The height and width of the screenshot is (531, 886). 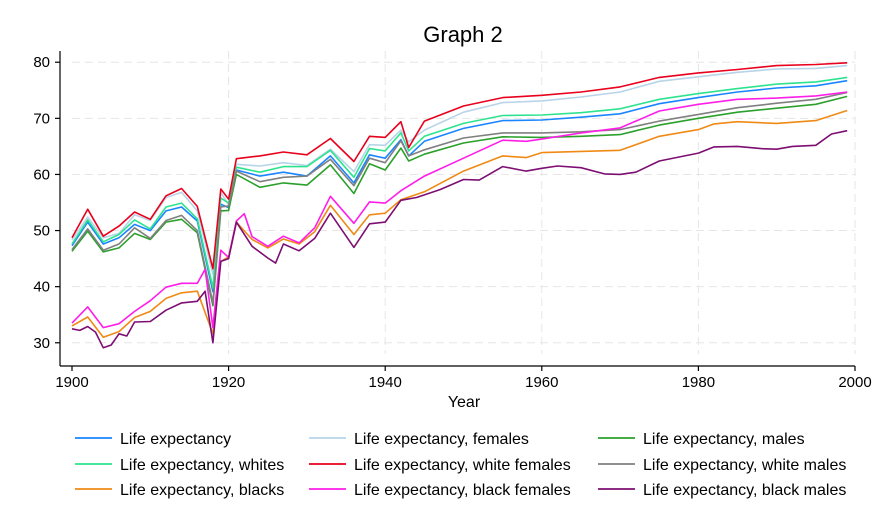 What do you see at coordinates (41, 343) in the screenshot?
I see `y-tick-label: 30` at bounding box center [41, 343].